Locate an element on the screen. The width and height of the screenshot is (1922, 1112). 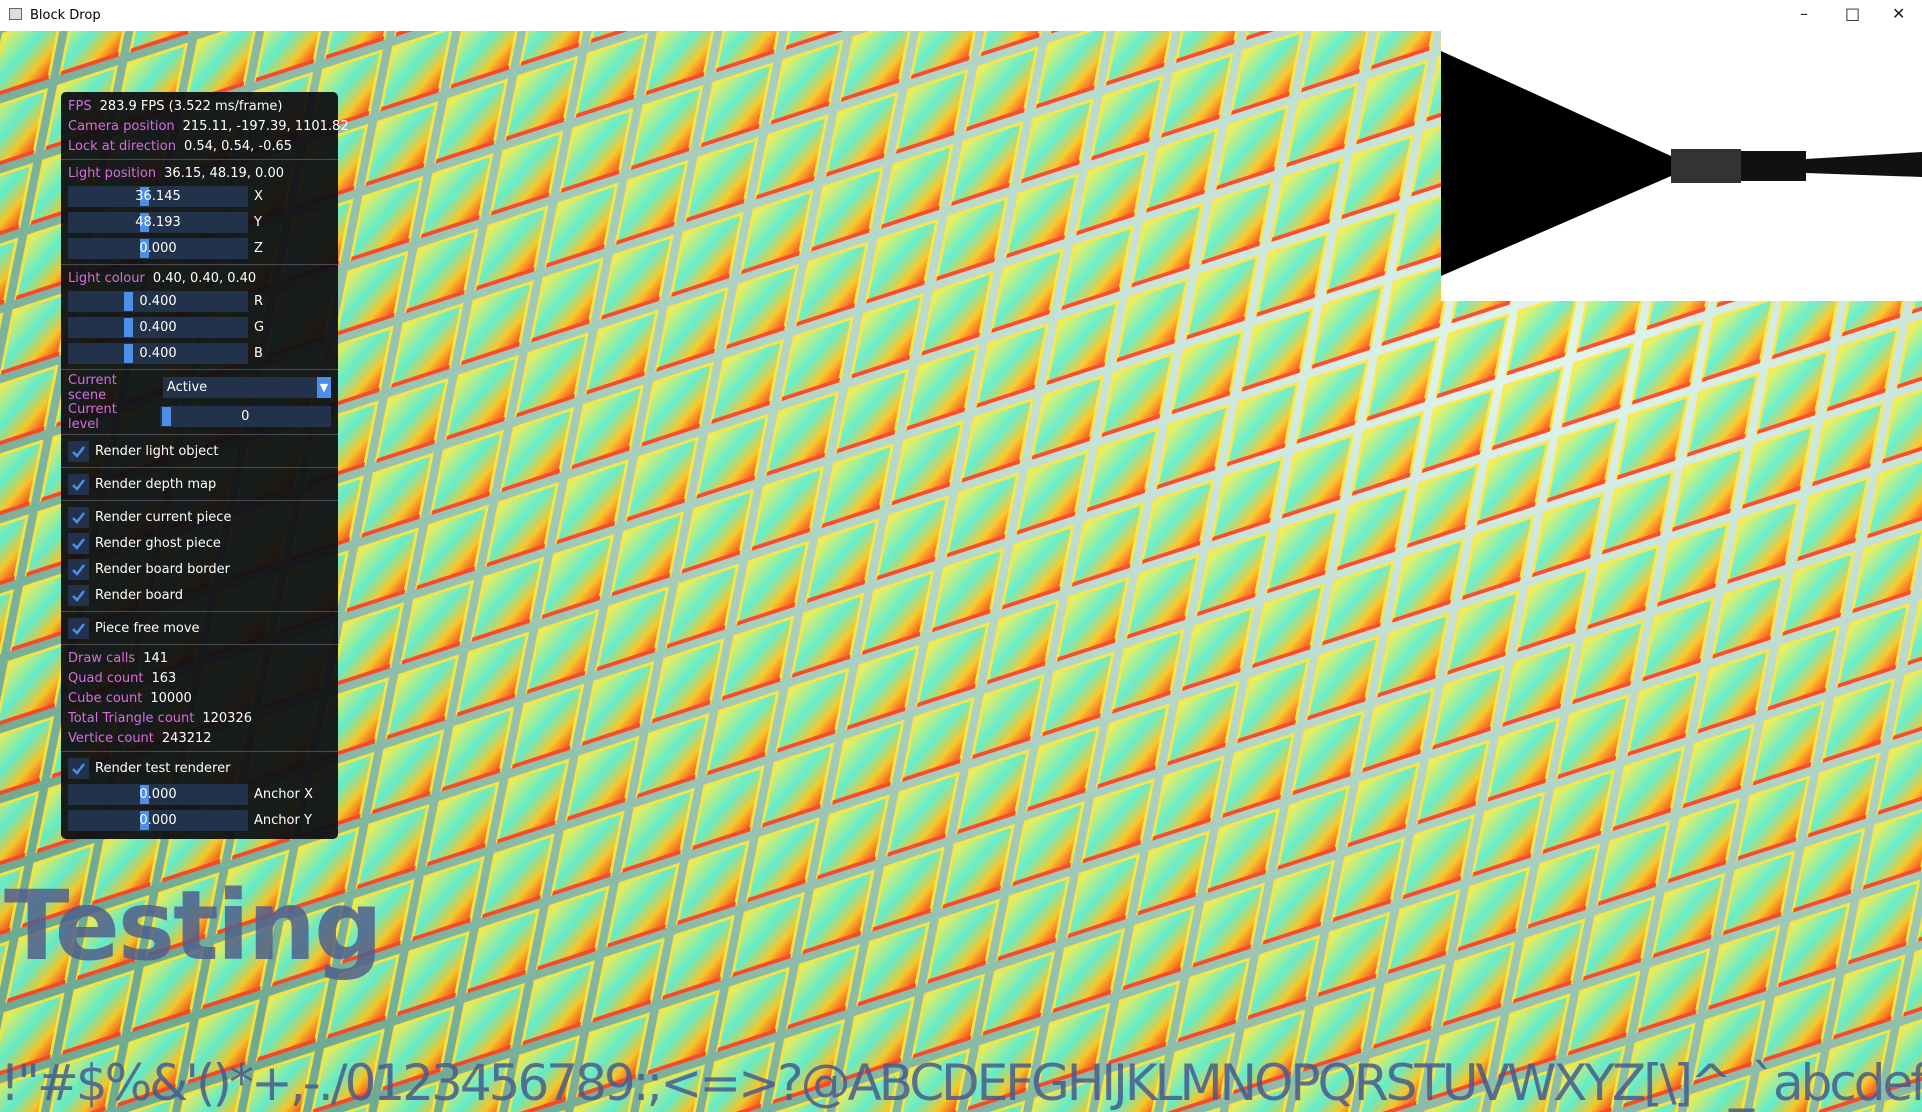
close-button: ✕ is located at coordinates (1899, 13).